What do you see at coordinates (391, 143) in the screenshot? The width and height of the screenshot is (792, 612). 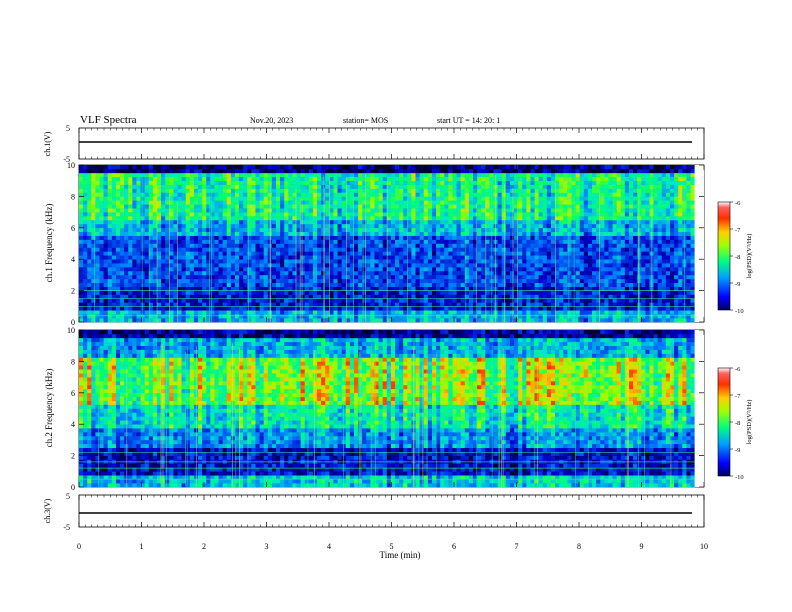 I see `ch1-voltage-frame` at bounding box center [391, 143].